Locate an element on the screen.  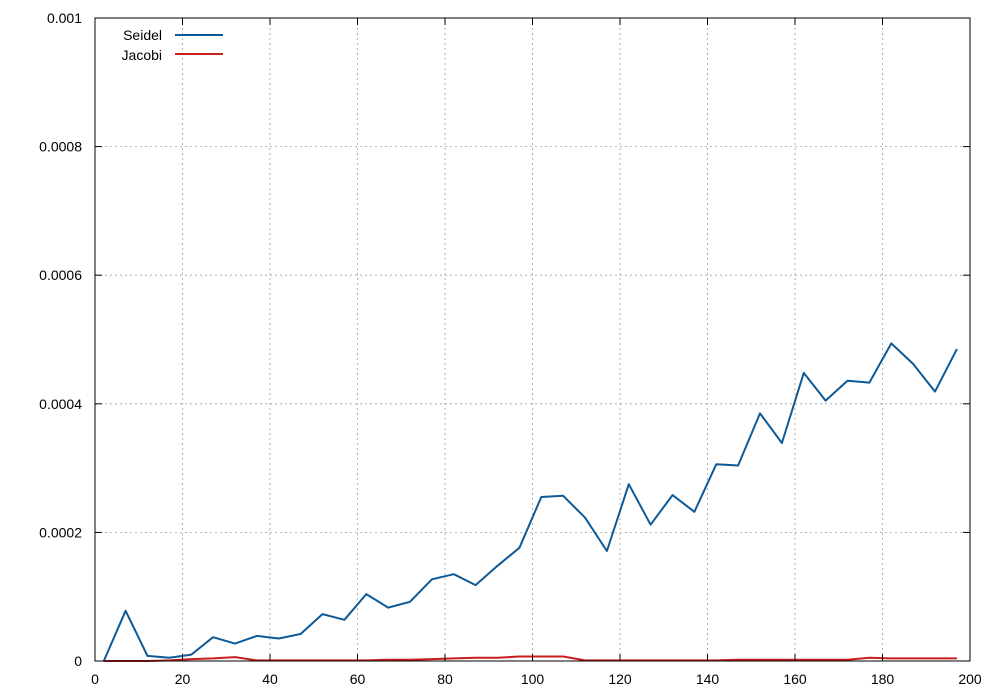
x-tick-label: 160 is located at coordinates (795, 679).